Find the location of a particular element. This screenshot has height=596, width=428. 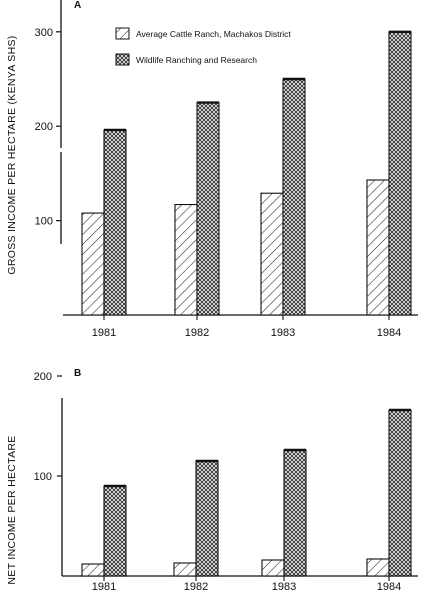

panel-b-x-labels: 1981 1982 1983 1984 is located at coordinates (246, 584).